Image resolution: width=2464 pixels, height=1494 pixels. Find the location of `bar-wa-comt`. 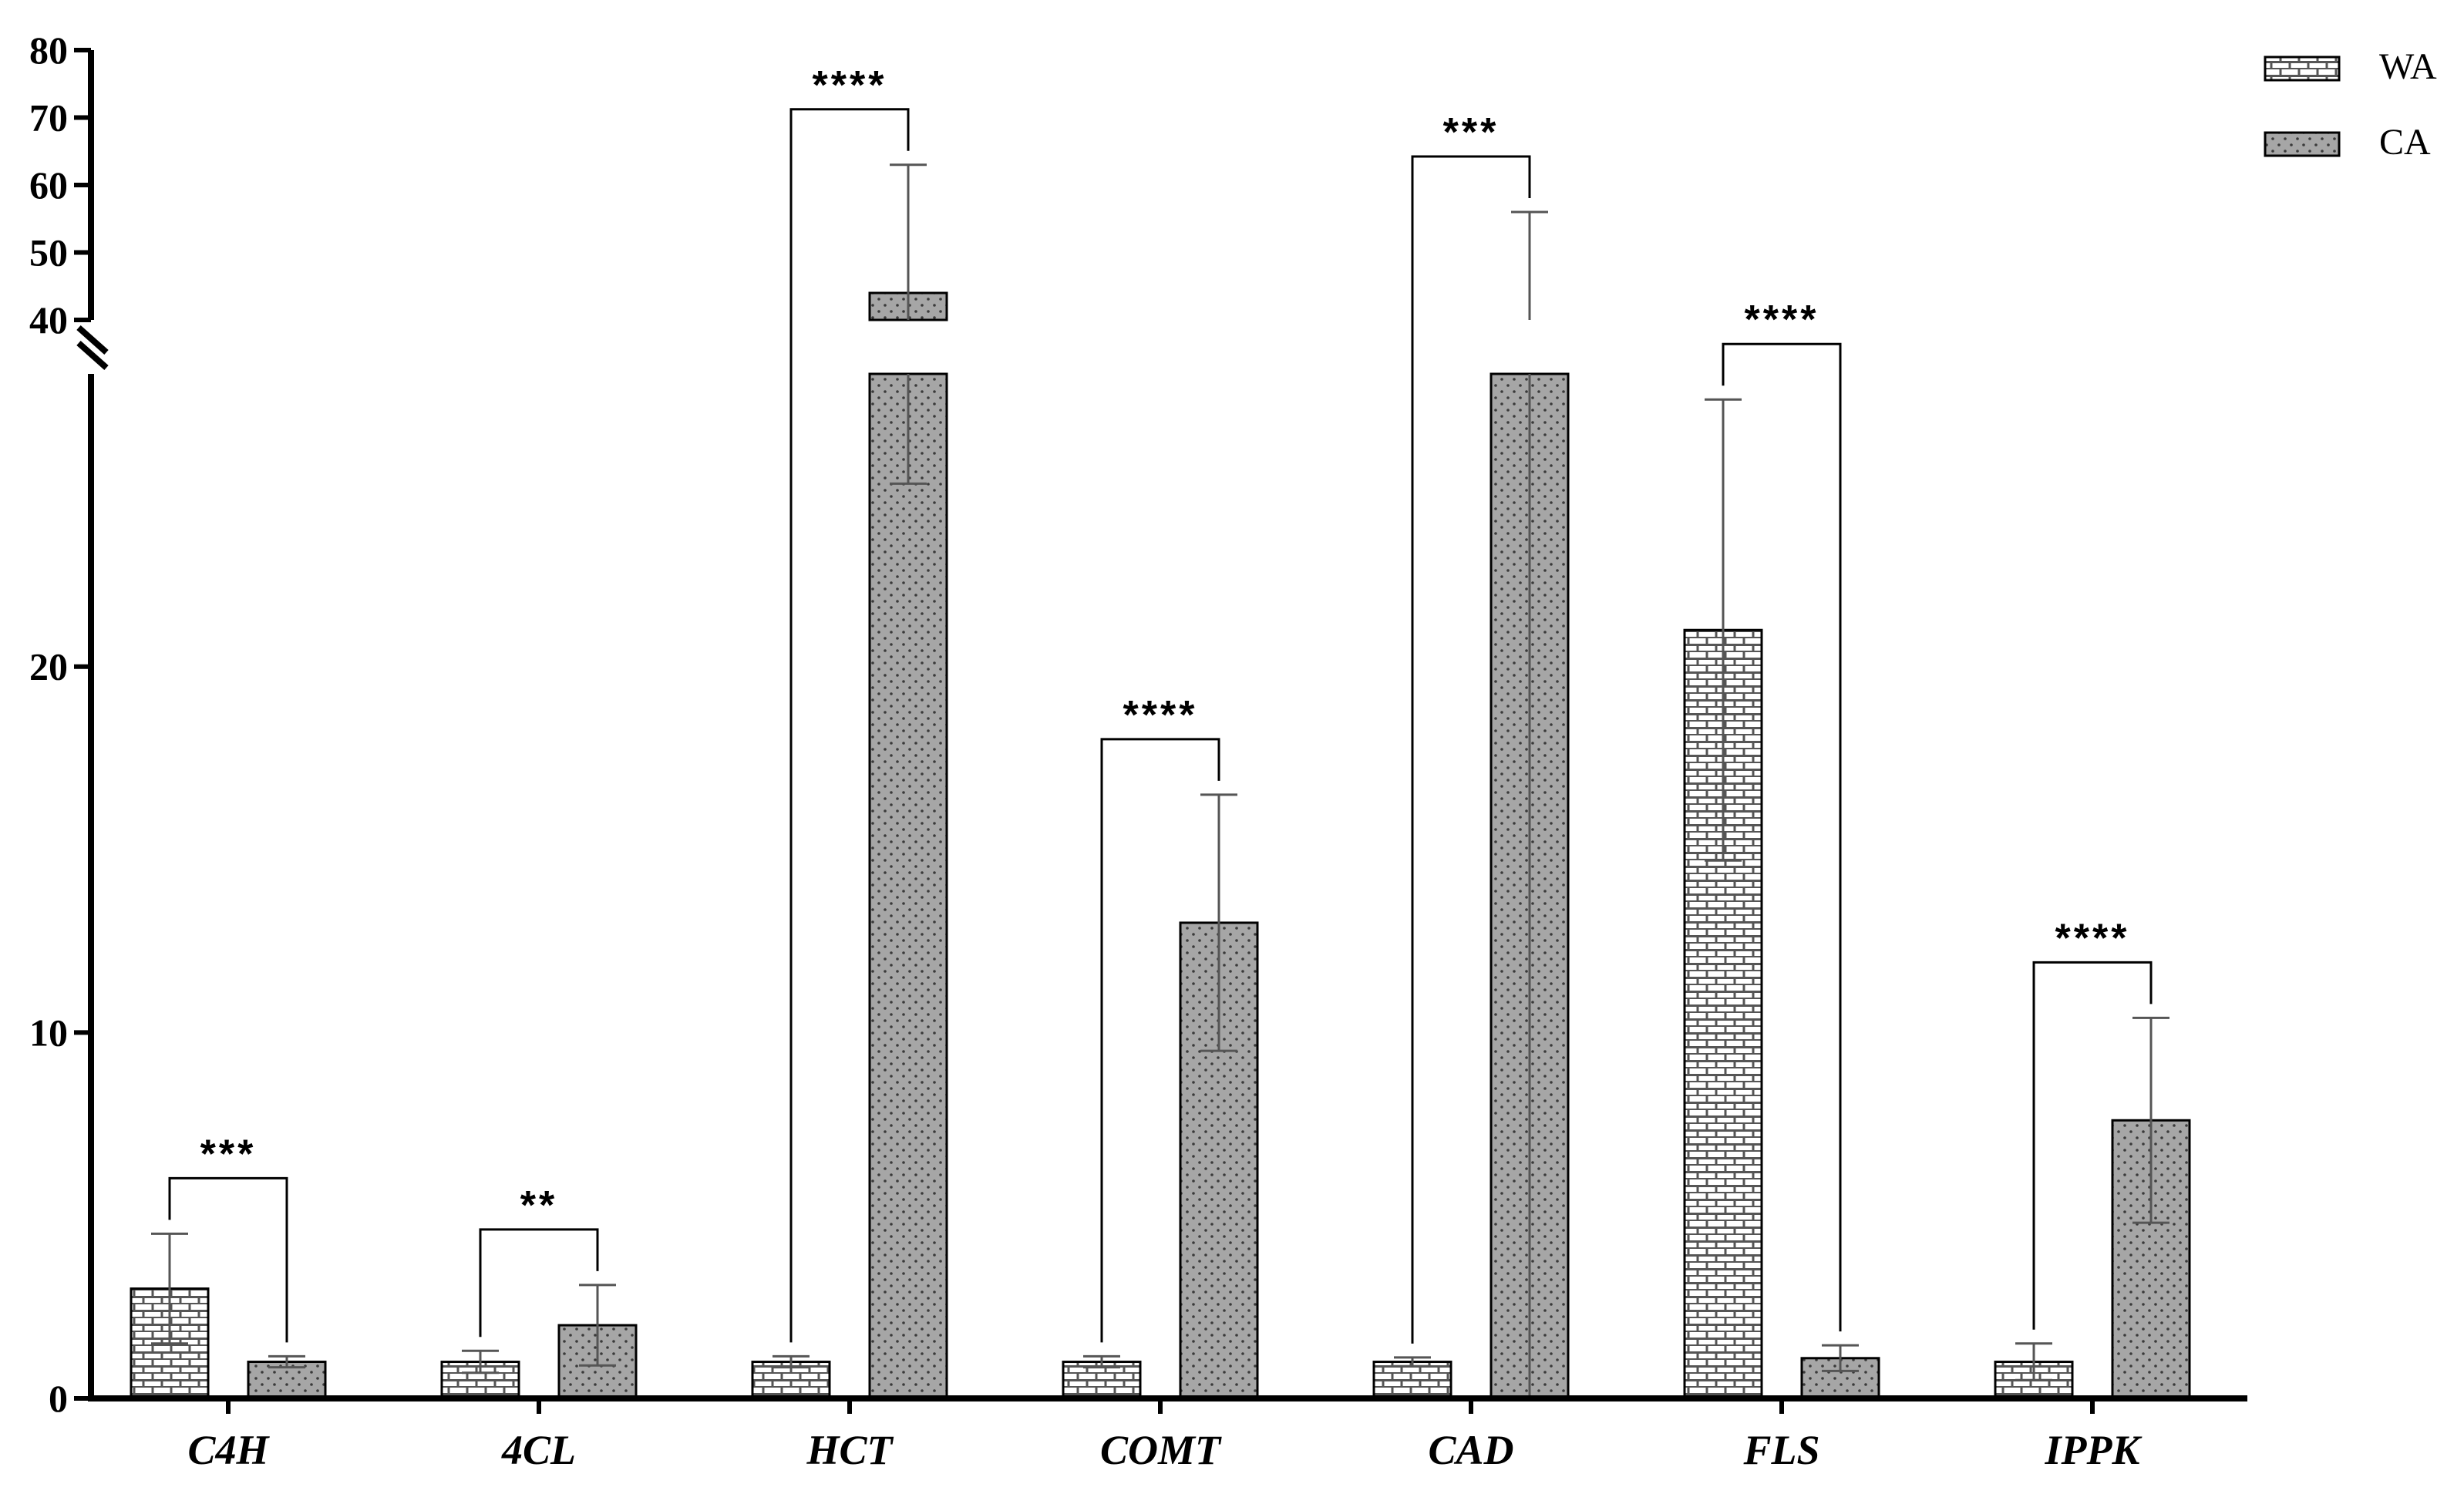

bar-wa-comt is located at coordinates (1102, 1380).